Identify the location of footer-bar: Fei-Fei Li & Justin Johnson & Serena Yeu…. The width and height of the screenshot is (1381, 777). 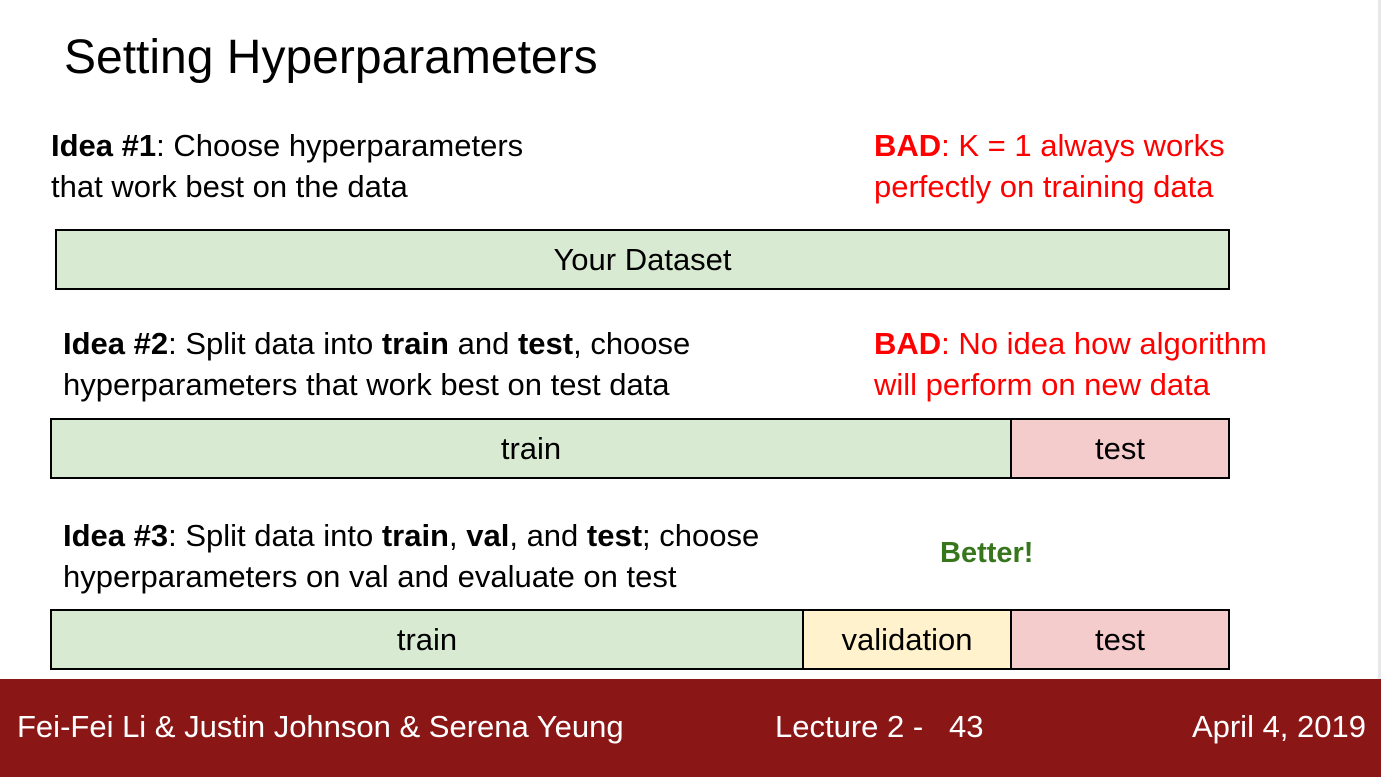
(690, 728).